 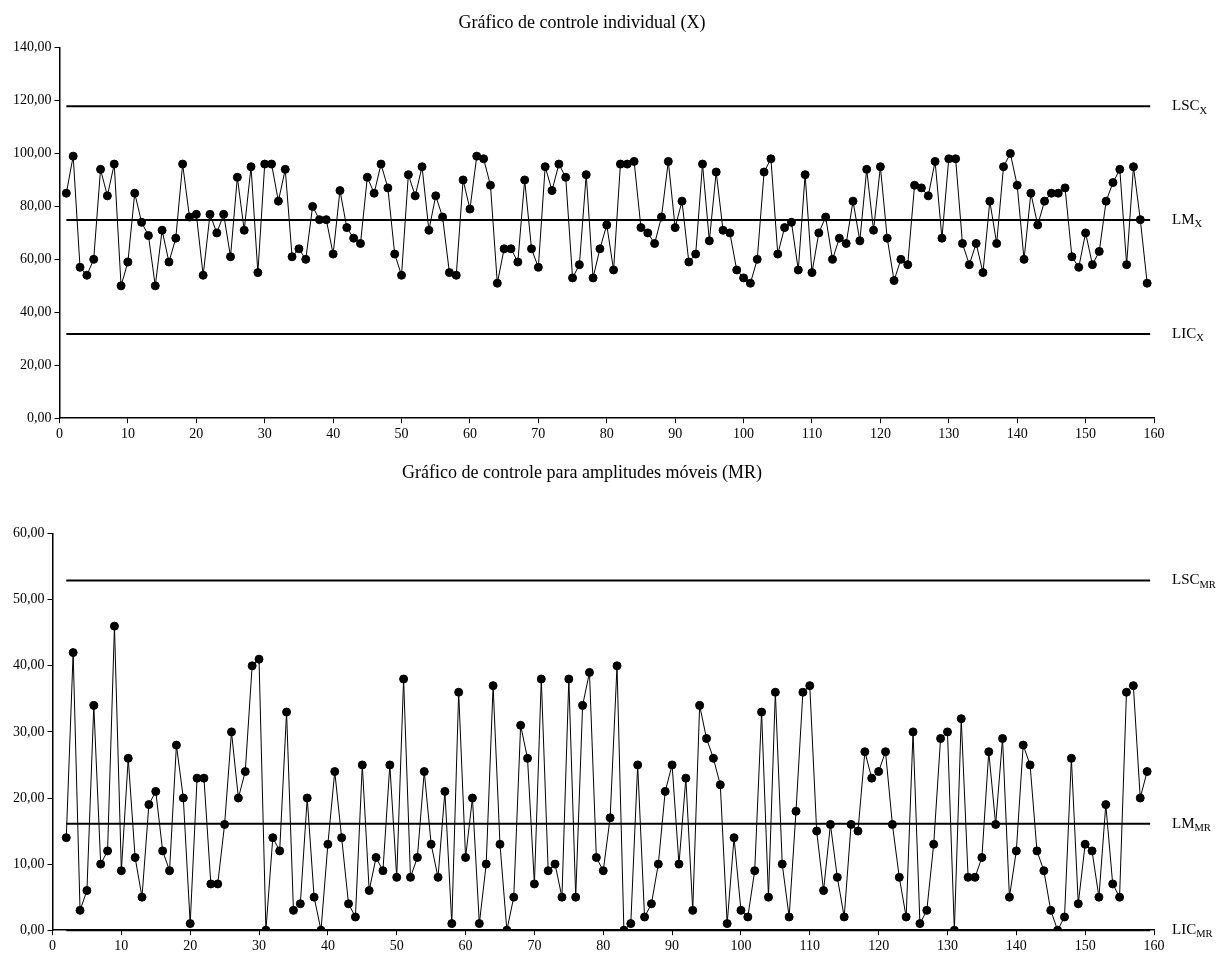 I want to click on chart-title: Gráfico de controle para amplitudes móveis (MR), so click(x=582, y=472).